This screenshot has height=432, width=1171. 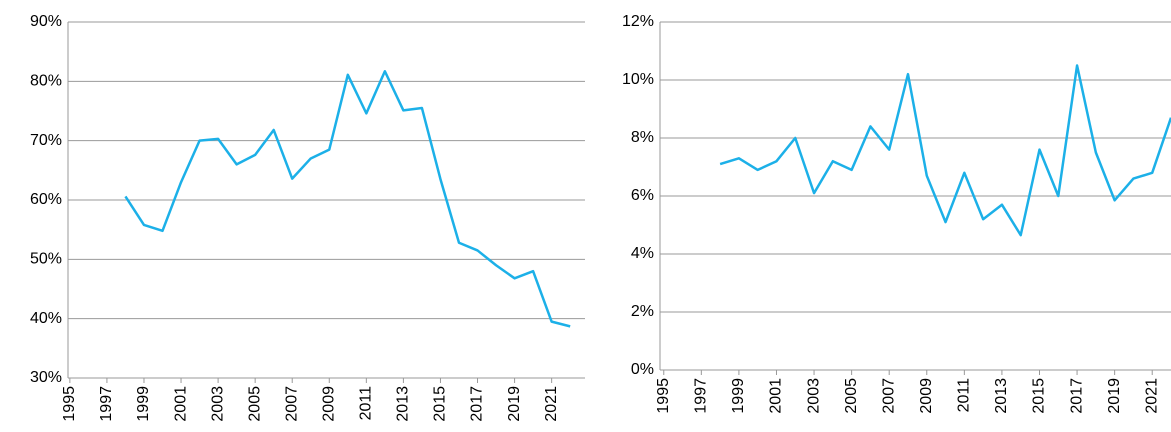 What do you see at coordinates (46, 140) in the screenshot?
I see `y-tick-label: 70%` at bounding box center [46, 140].